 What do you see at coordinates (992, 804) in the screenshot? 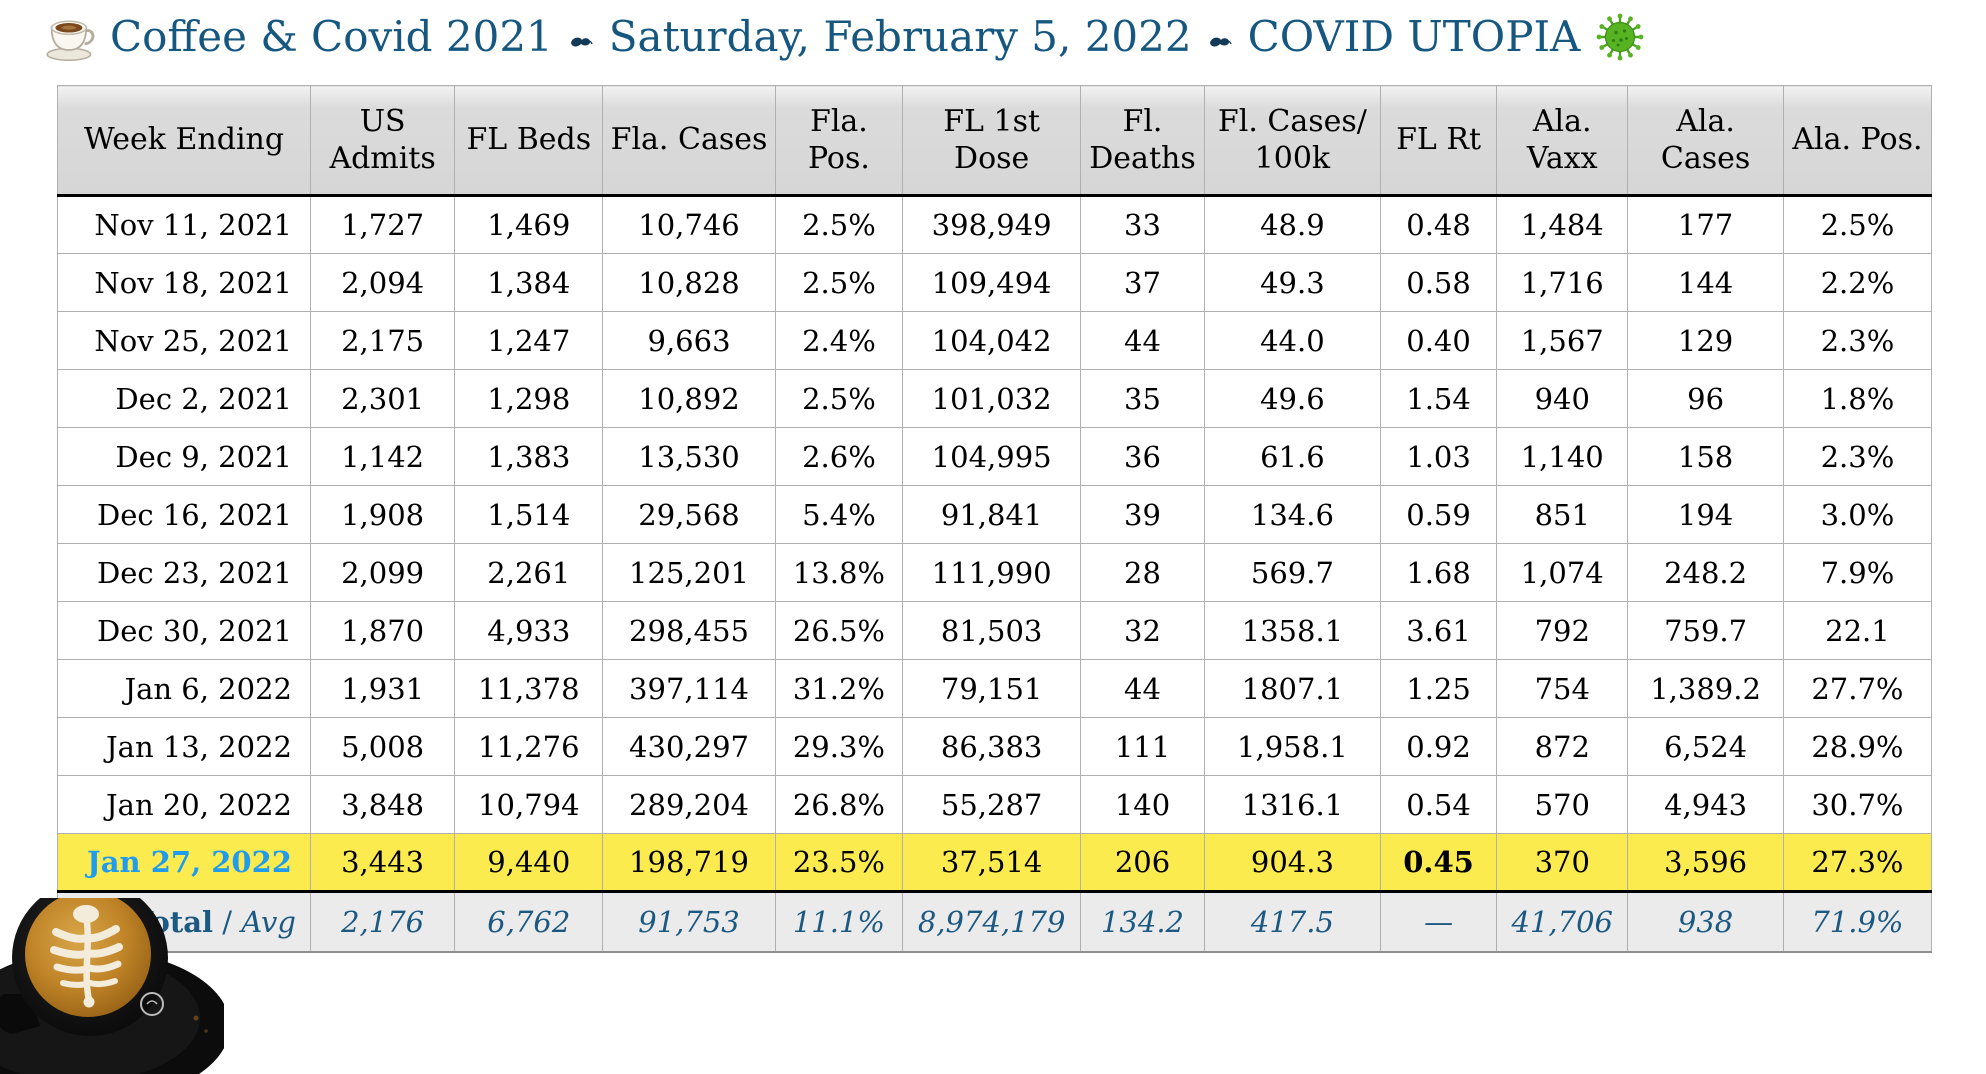
I see `data-cell: 55,287` at bounding box center [992, 804].